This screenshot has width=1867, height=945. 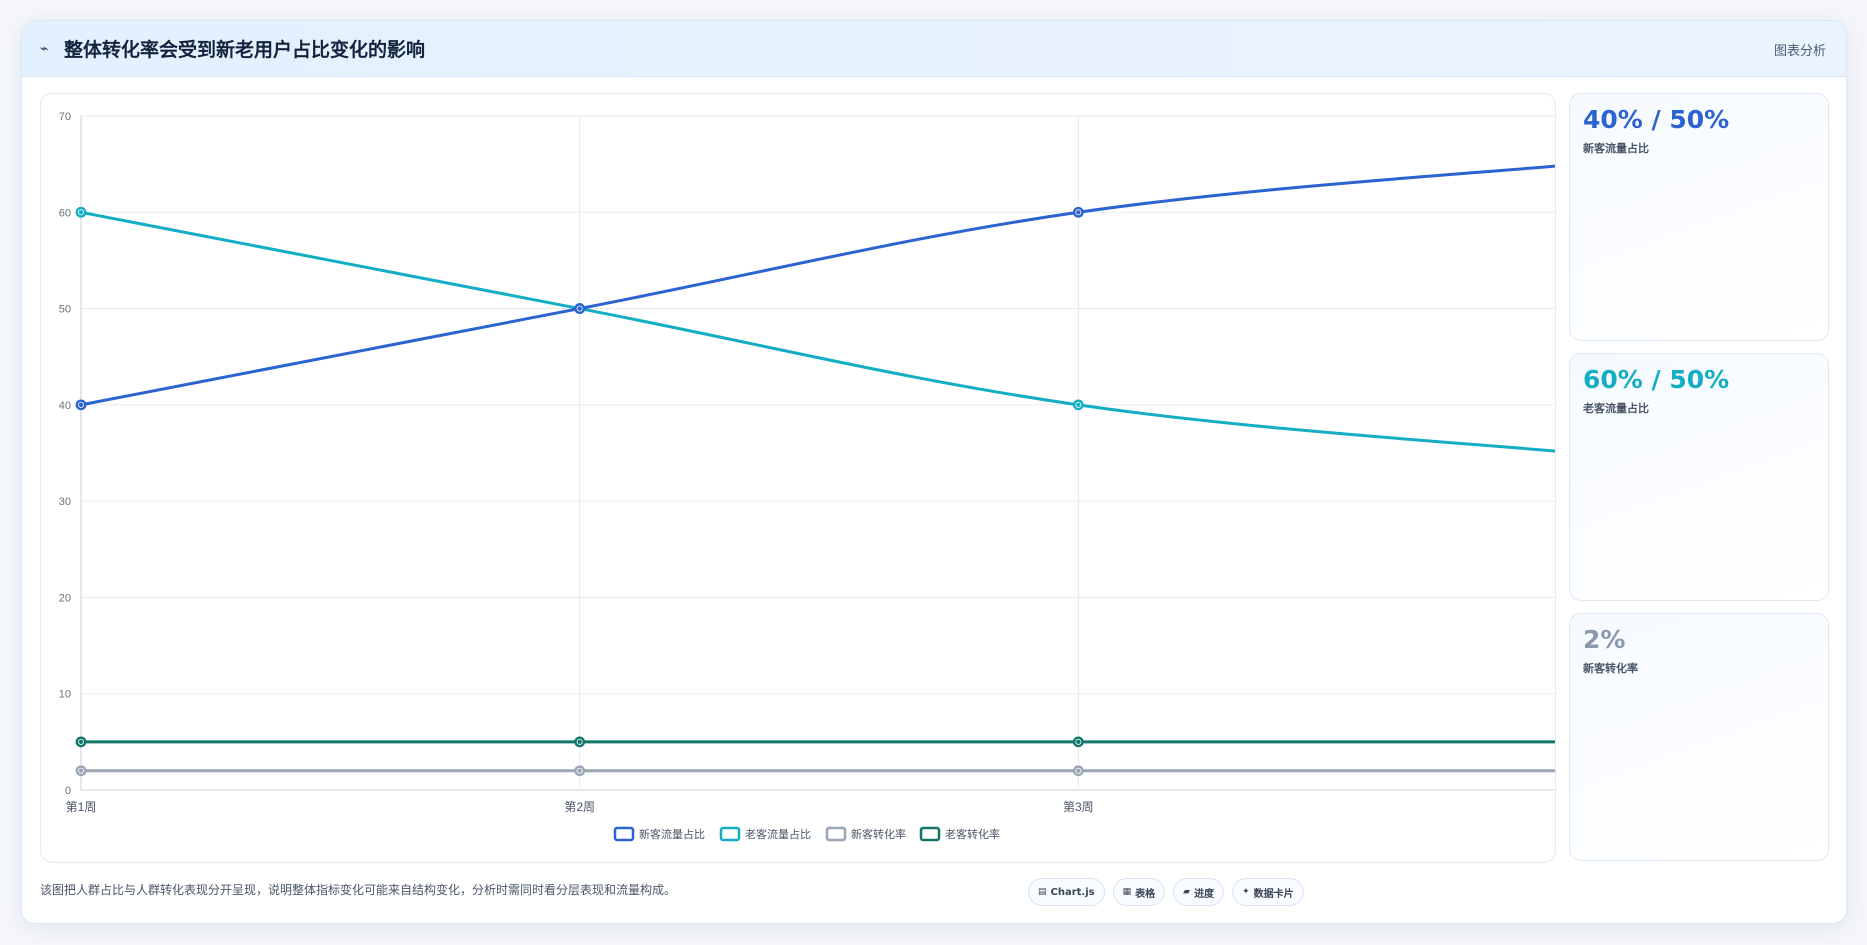 What do you see at coordinates (672, 834) in the screenshot?
I see `legend-label: 新客流量占比` at bounding box center [672, 834].